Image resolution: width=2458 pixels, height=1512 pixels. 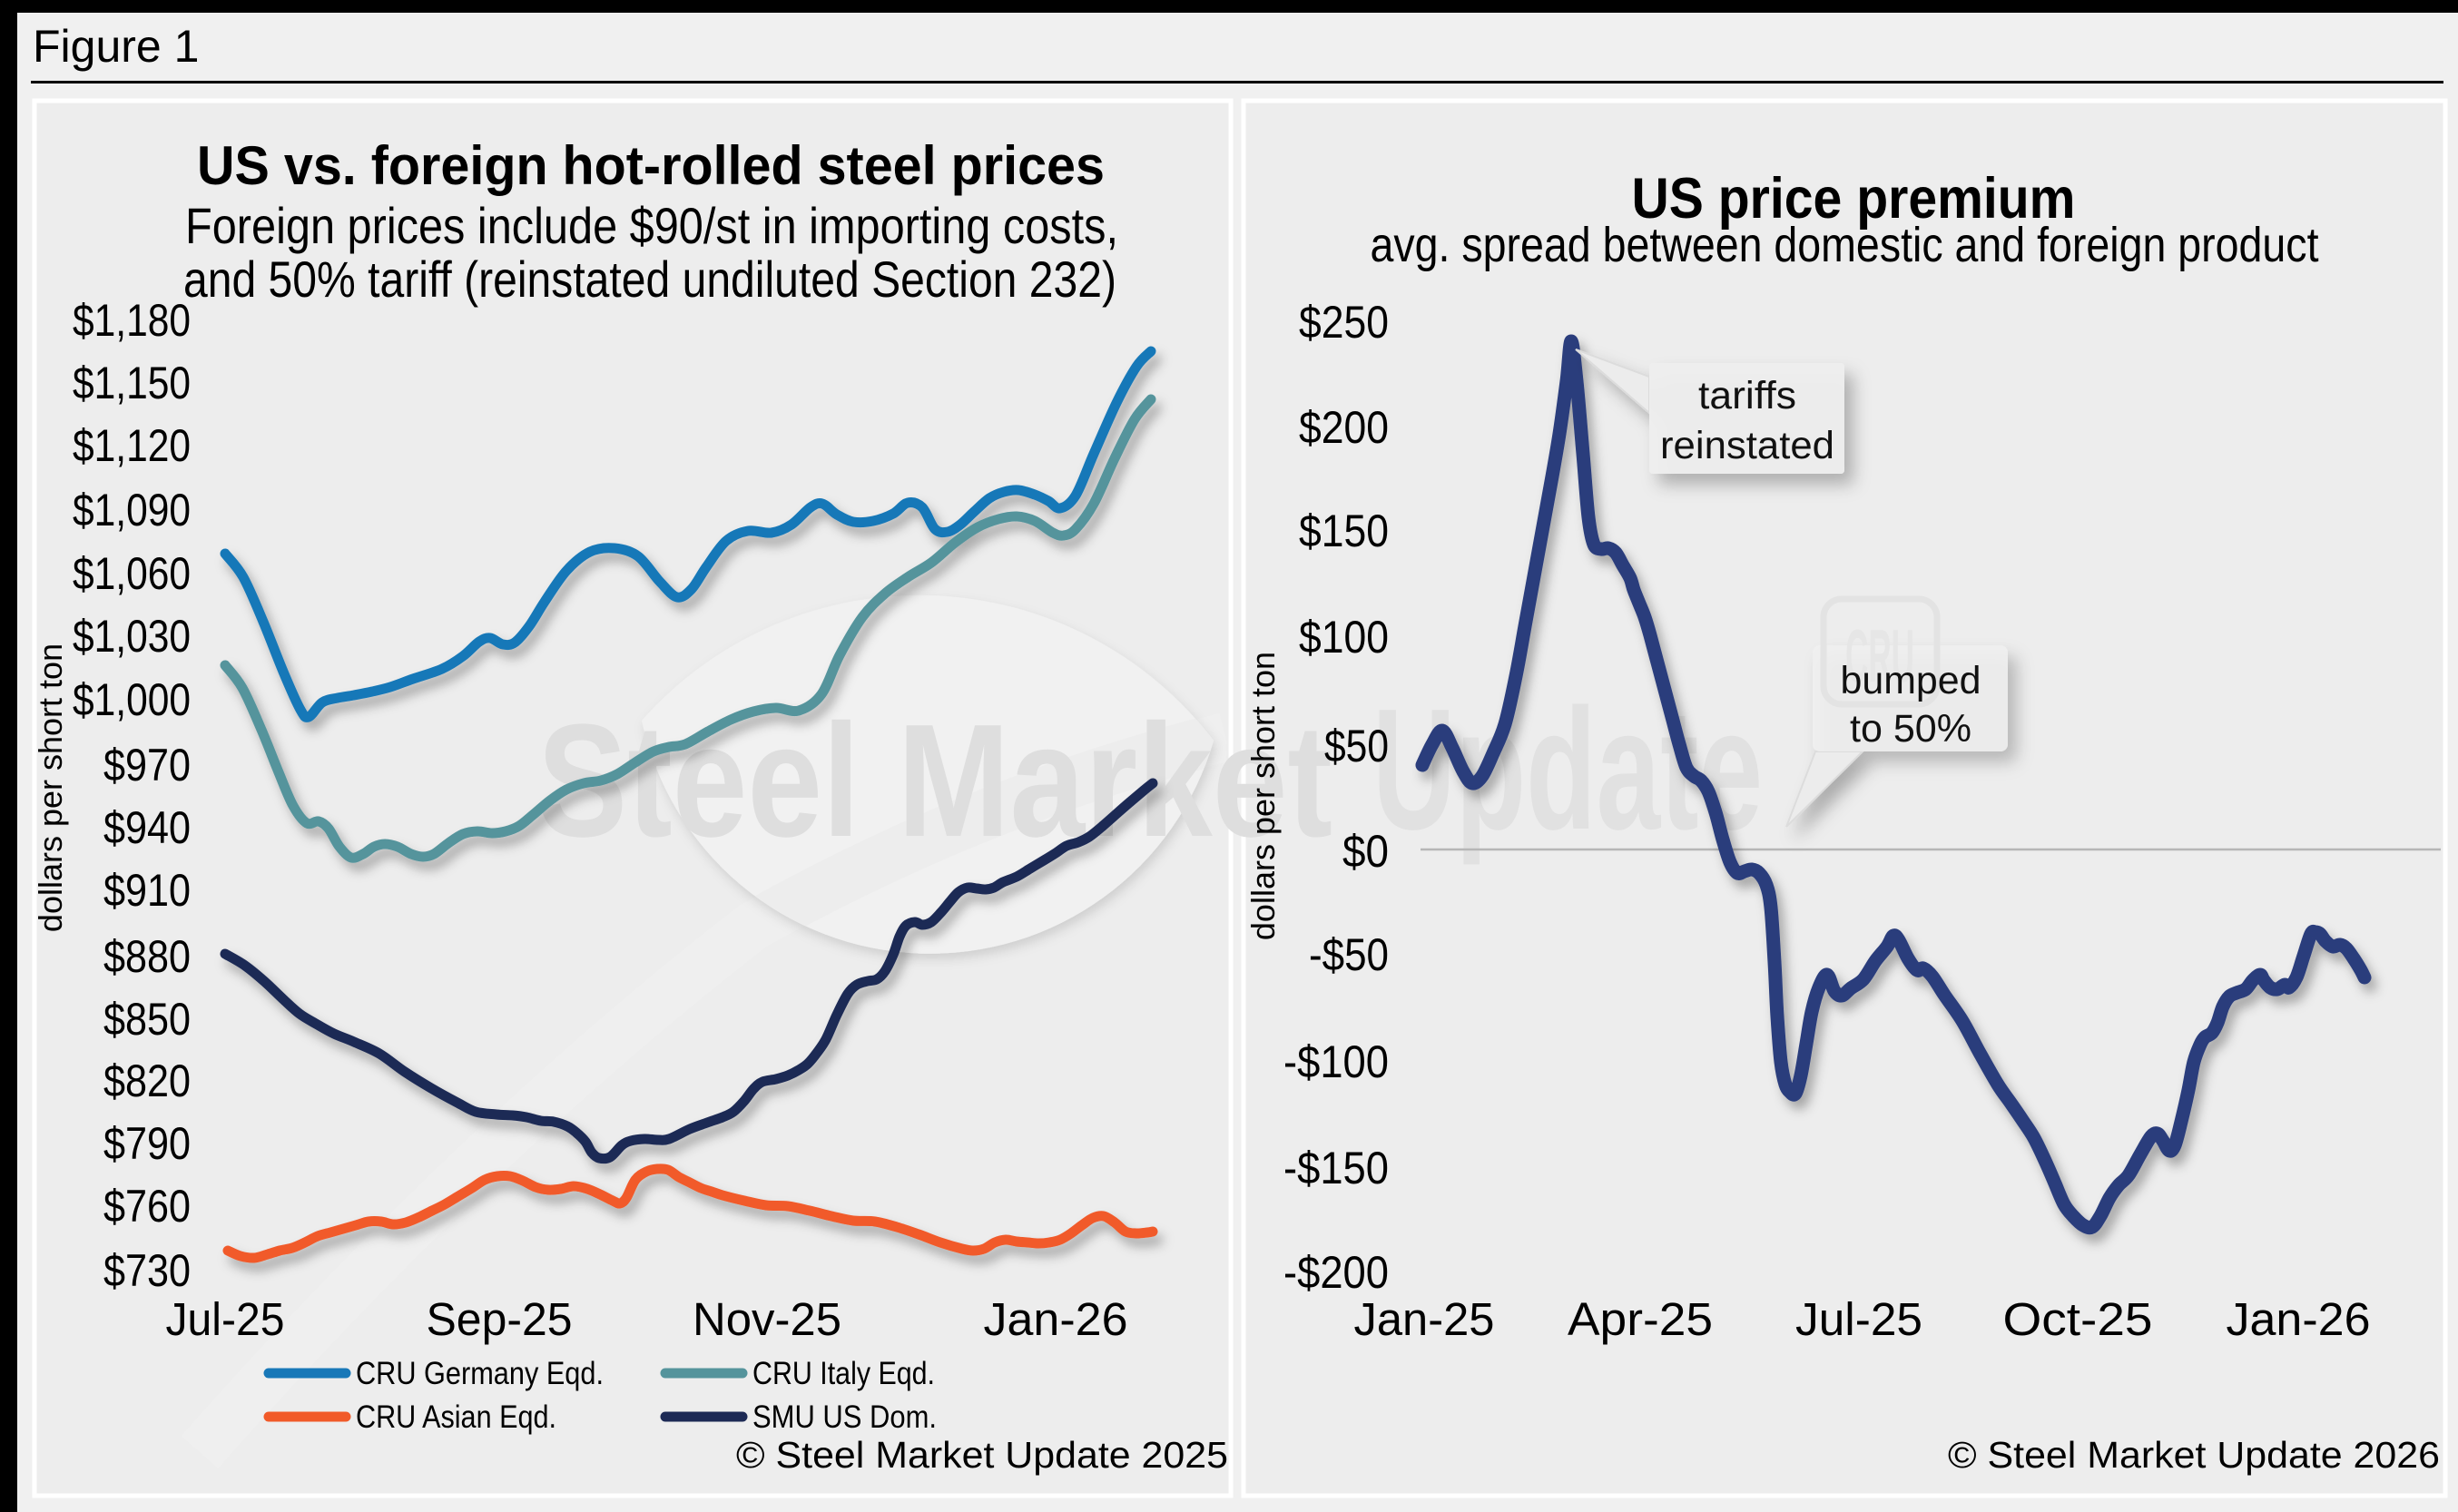 What do you see at coordinates (147, 890) in the screenshot?
I see `svg-text: $910` at bounding box center [147, 890].